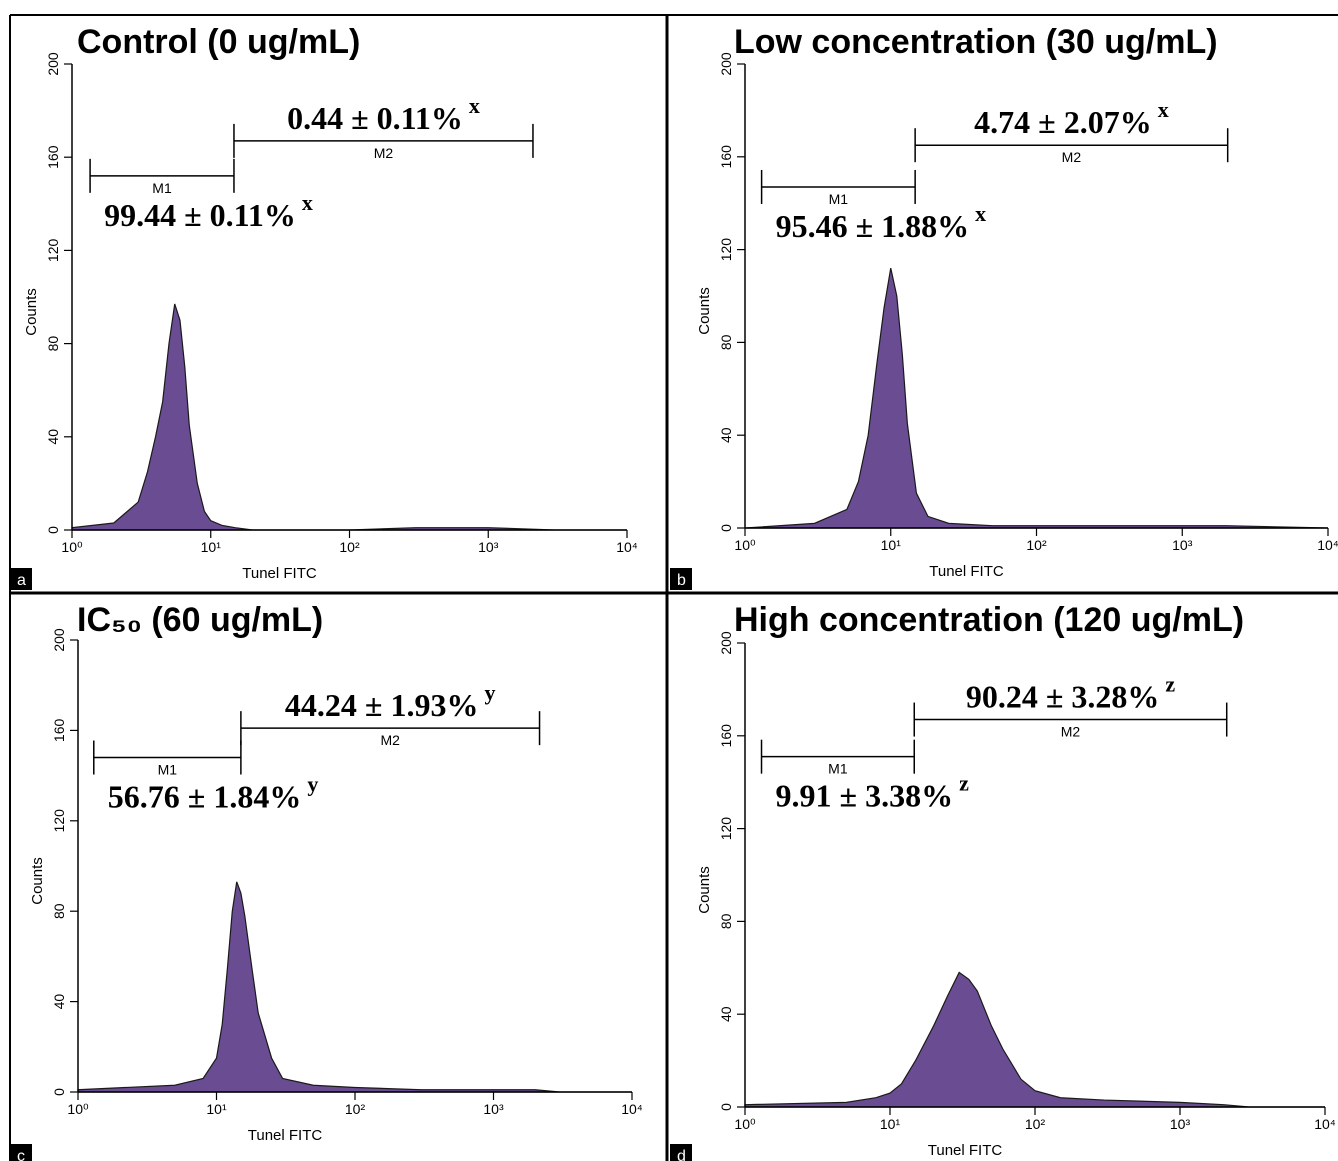 The height and width of the screenshot is (1161, 1338). Describe the element at coordinates (1063, 697) in the screenshot. I see `gate-percent-value: 90.24 ± 3.28%` at that location.